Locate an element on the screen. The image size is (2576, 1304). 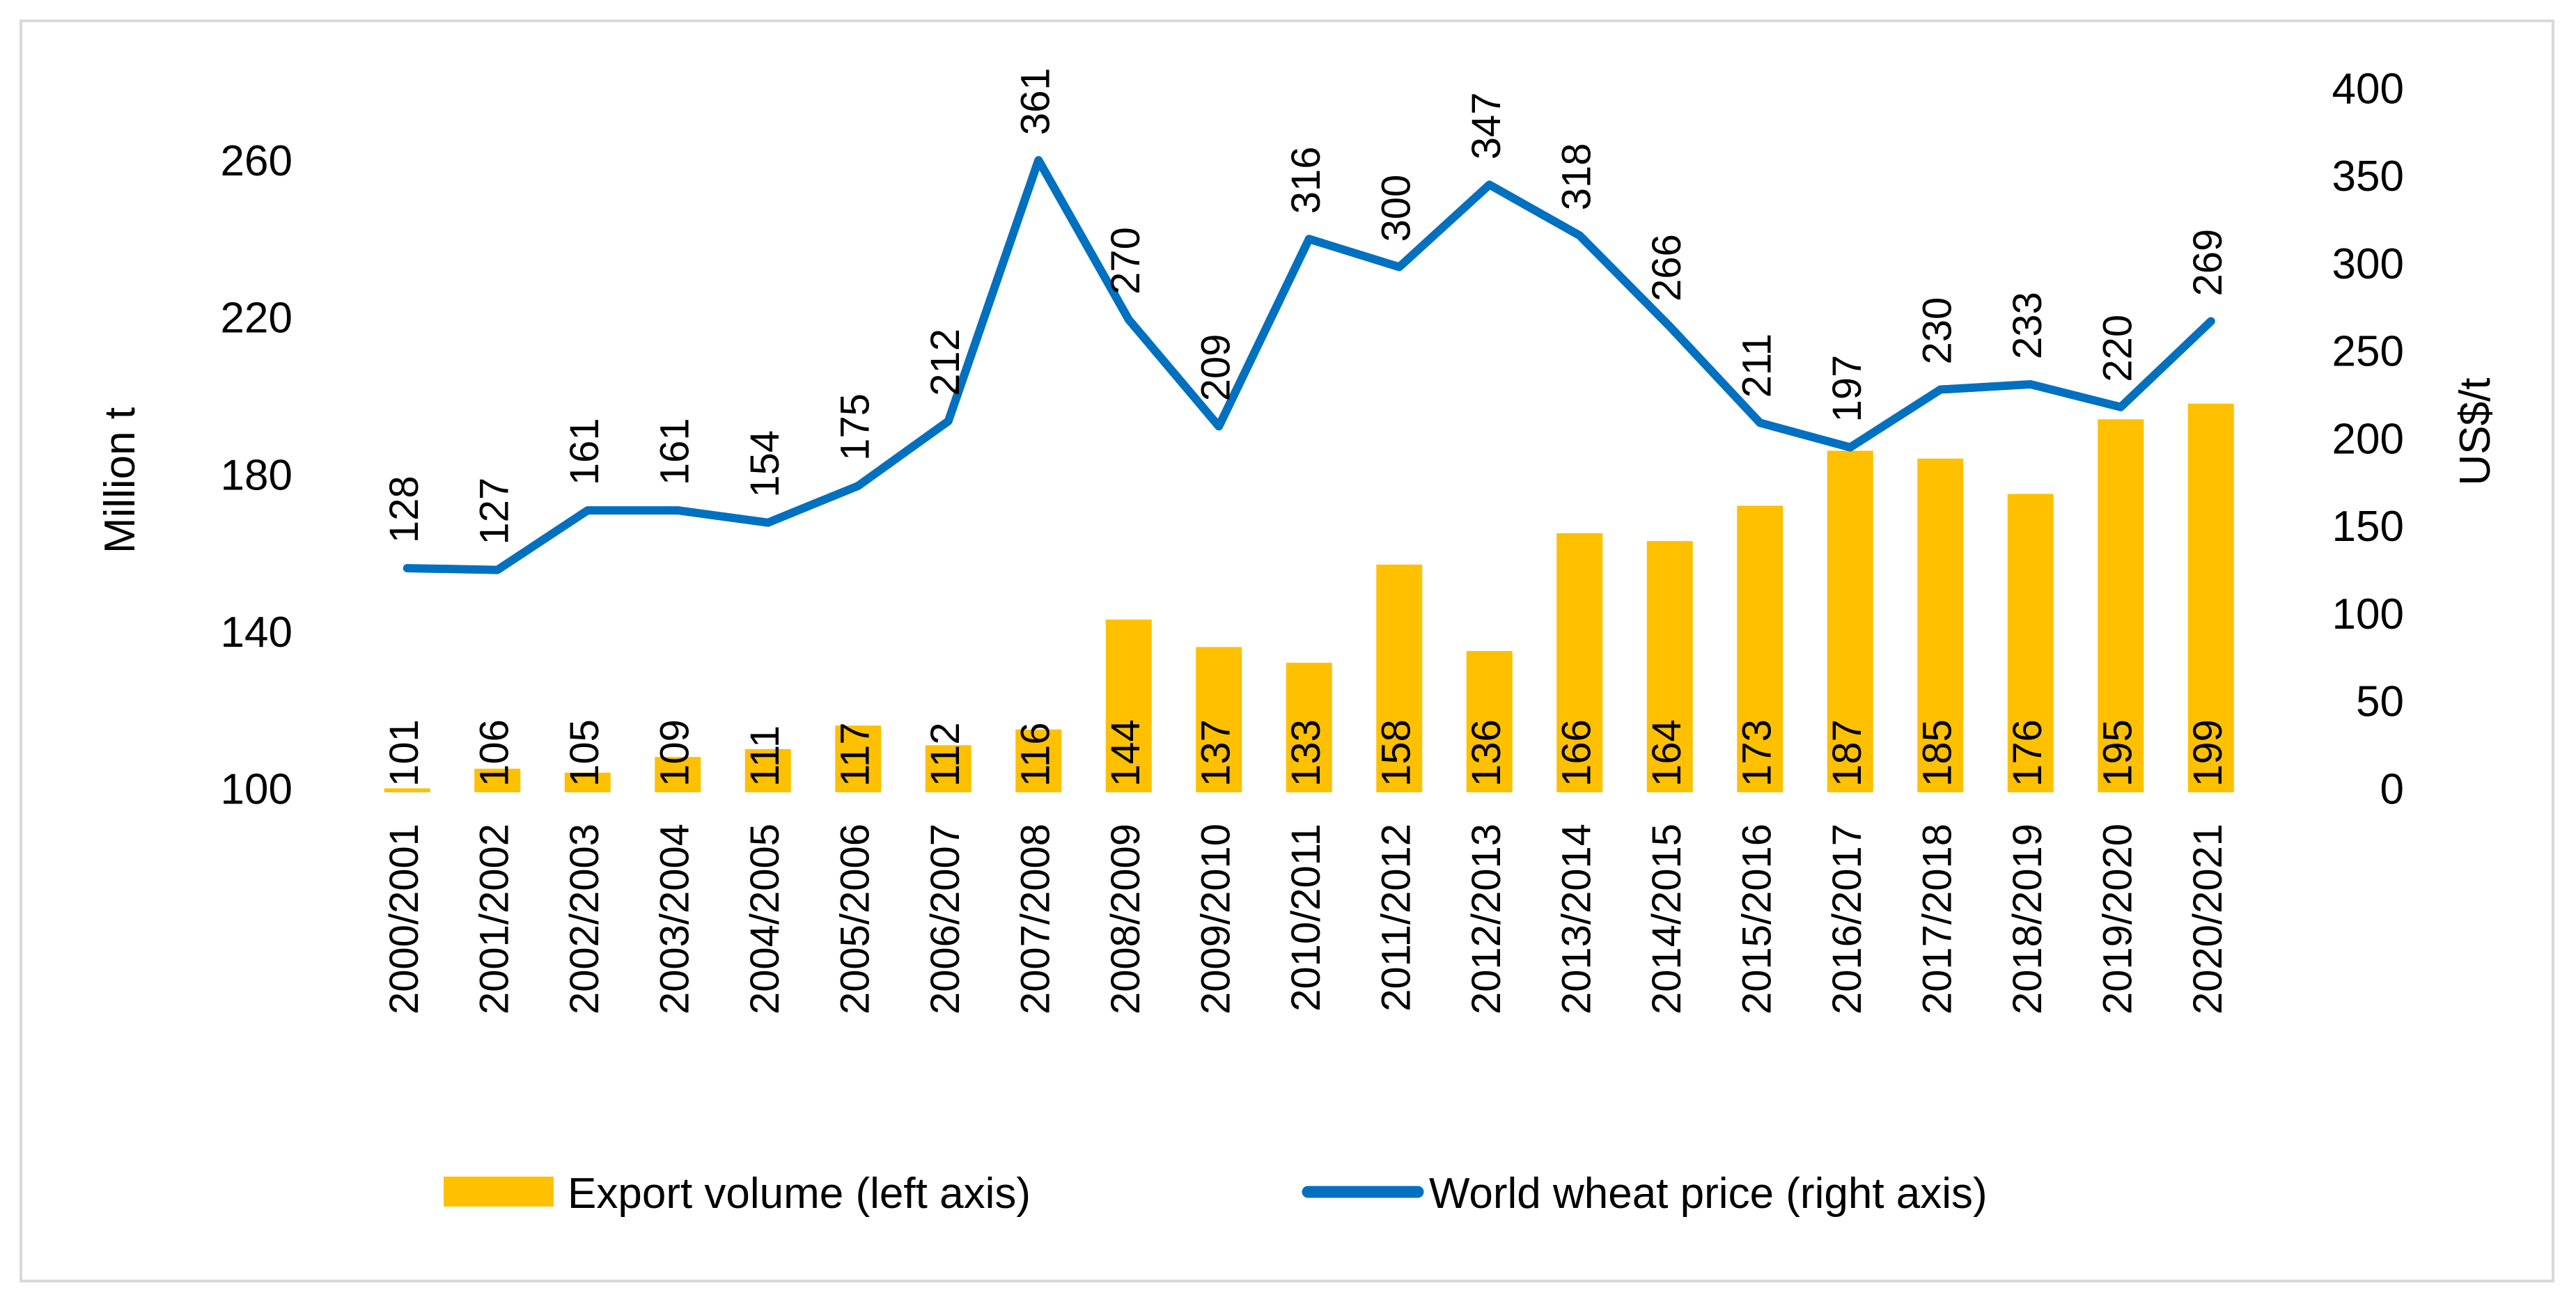
bar-data-label: 195 is located at coordinates (2118, 753).